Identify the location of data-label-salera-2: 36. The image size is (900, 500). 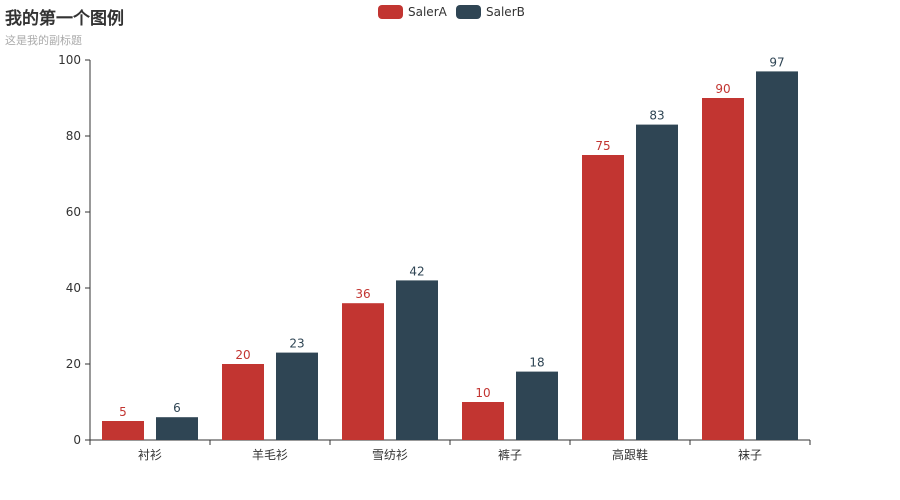
(362, 294).